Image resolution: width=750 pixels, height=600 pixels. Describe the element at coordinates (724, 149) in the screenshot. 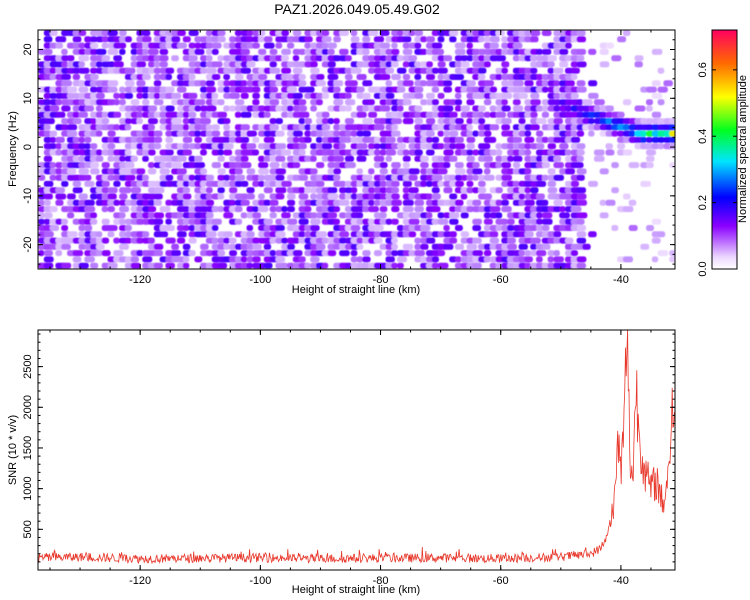

I see `colorbar-gradient` at that location.